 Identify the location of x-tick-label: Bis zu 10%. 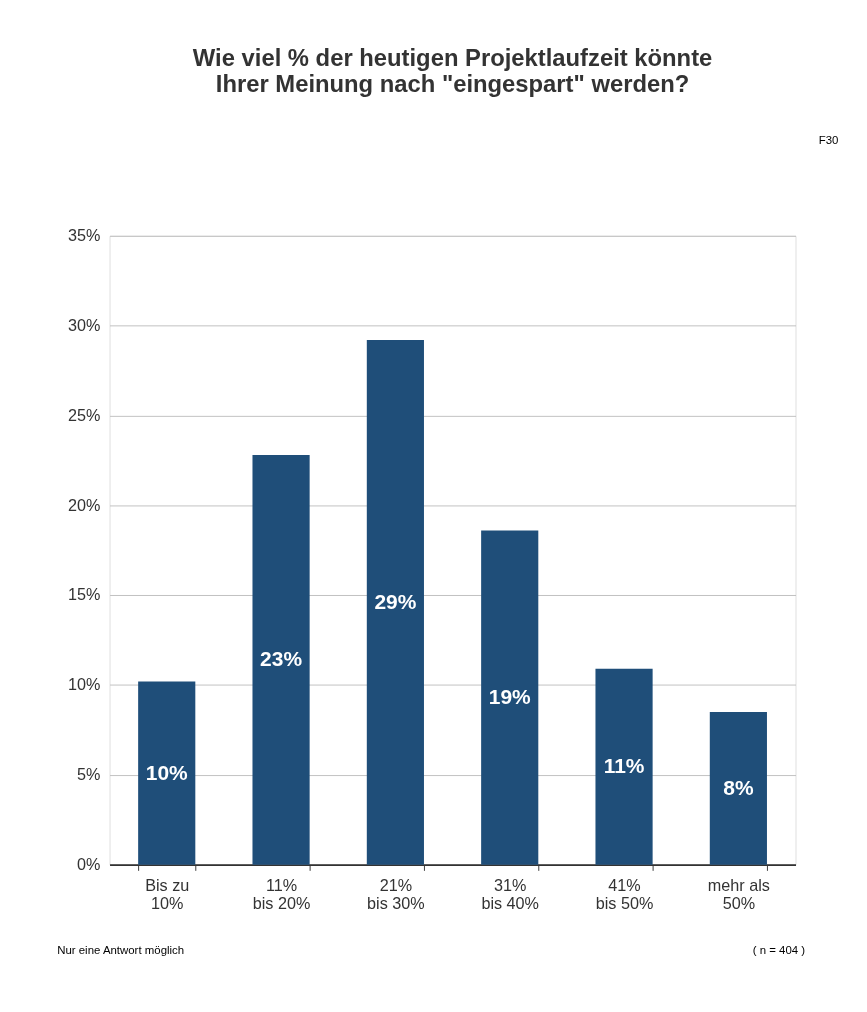
(167, 893).